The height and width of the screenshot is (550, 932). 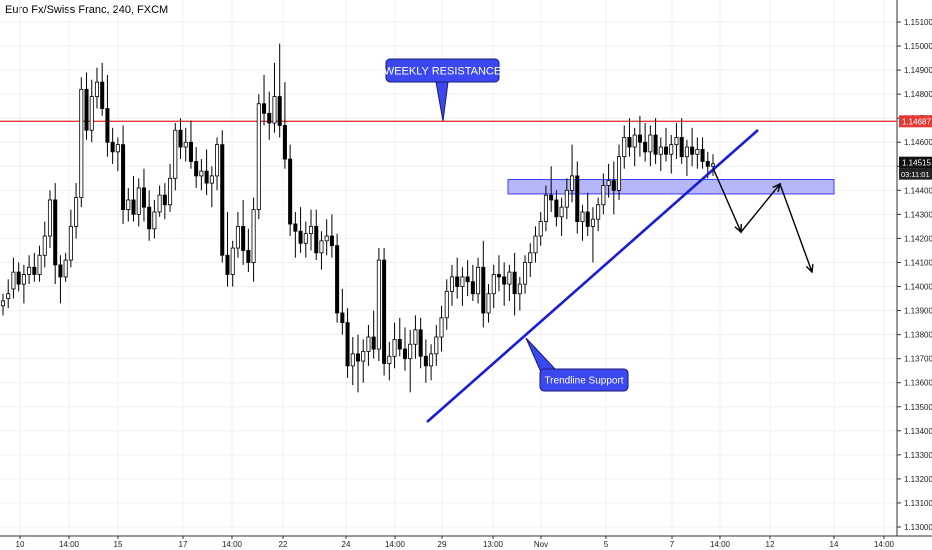 What do you see at coordinates (606, 544) in the screenshot?
I see `x-tick-label: 5` at bounding box center [606, 544].